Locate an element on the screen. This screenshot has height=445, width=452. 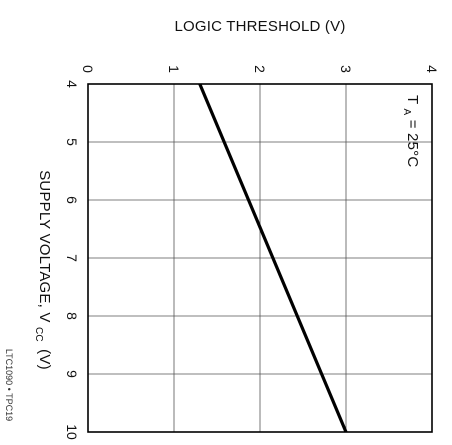
figure-code: LTC1090 • TPC19 is located at coordinates (9, 385).